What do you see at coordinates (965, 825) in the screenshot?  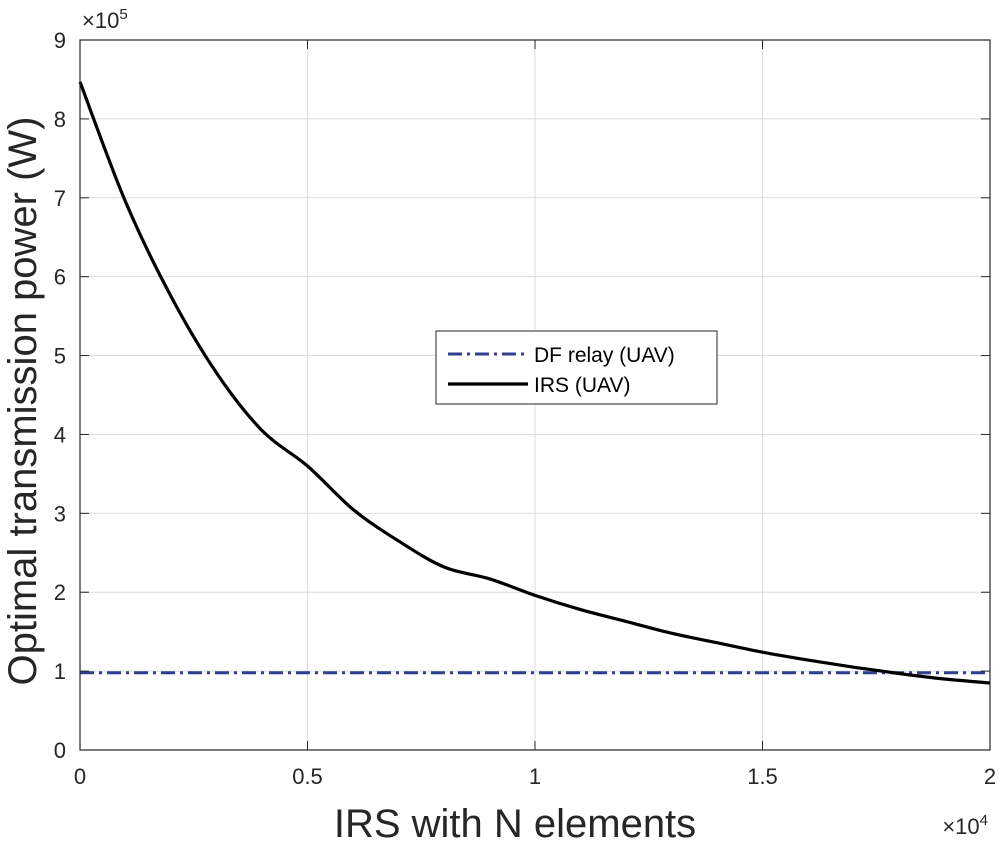 I see `x-axis-multiplier: ×10⁴` at bounding box center [965, 825].